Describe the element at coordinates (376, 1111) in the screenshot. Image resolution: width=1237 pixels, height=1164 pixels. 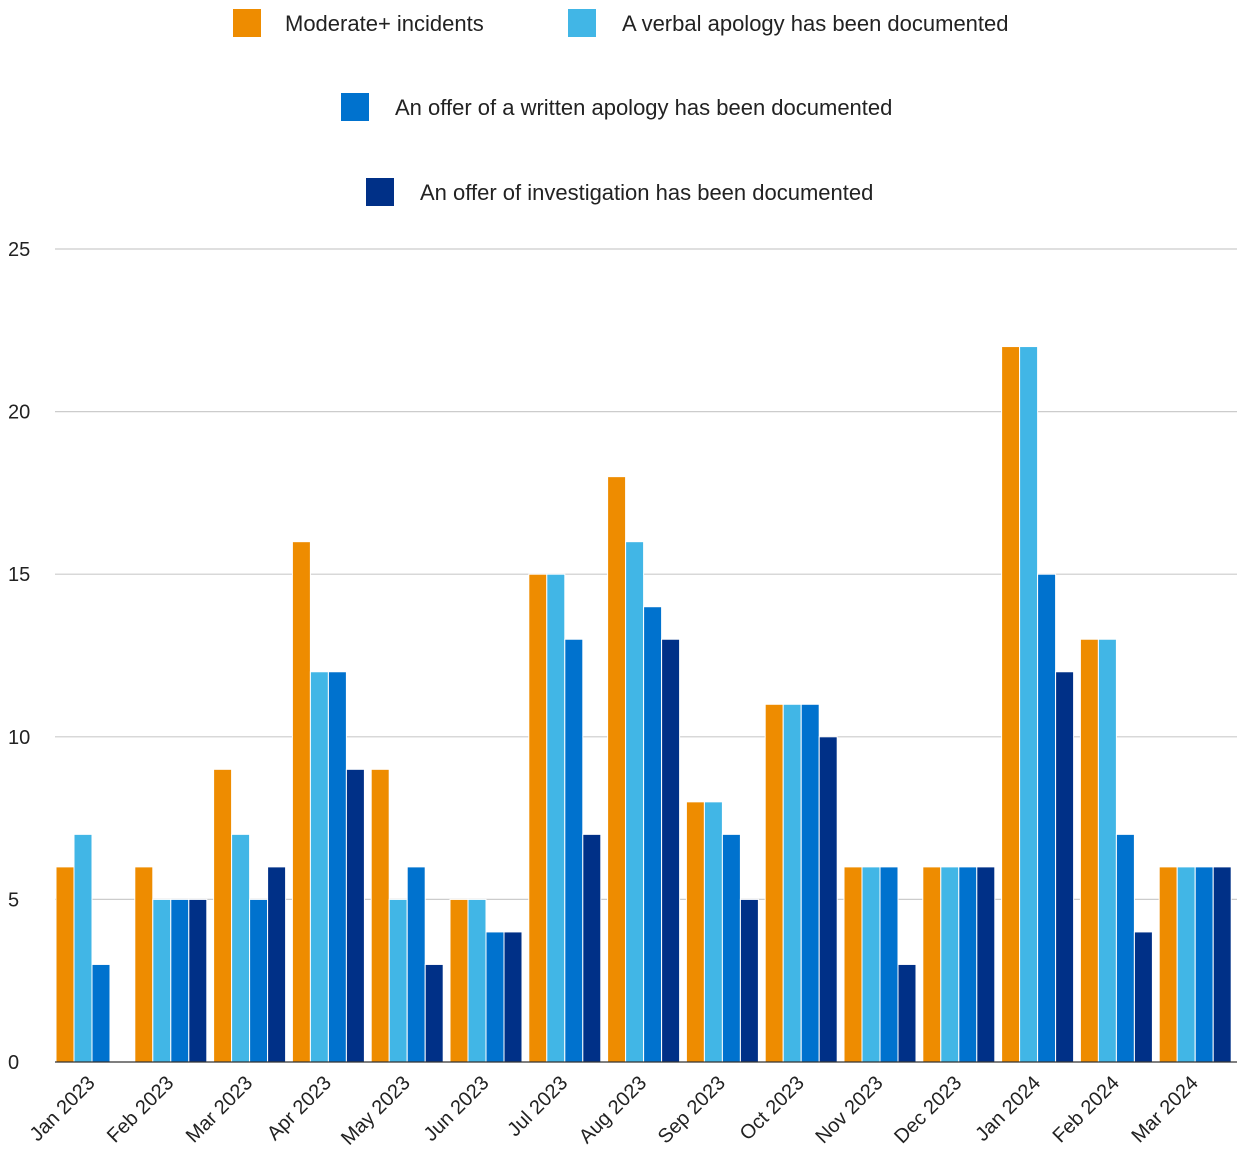
I see `x-tick-label: May 2023` at that location.